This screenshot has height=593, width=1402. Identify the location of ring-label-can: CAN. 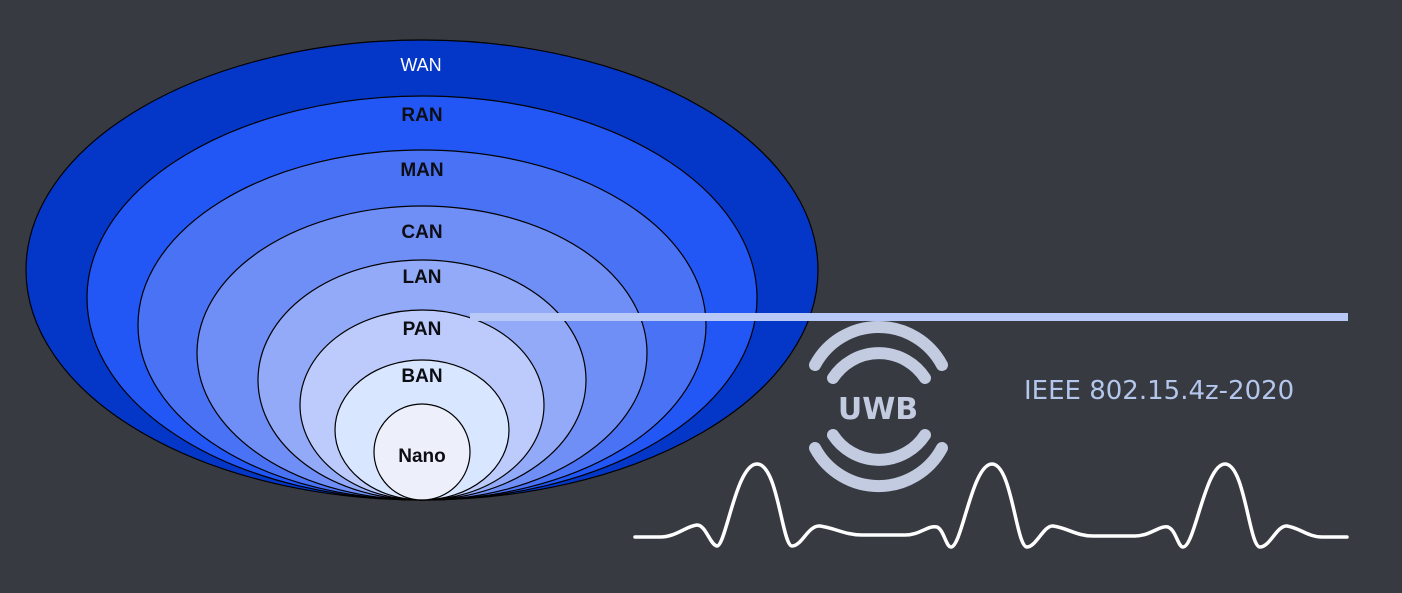
(421, 232).